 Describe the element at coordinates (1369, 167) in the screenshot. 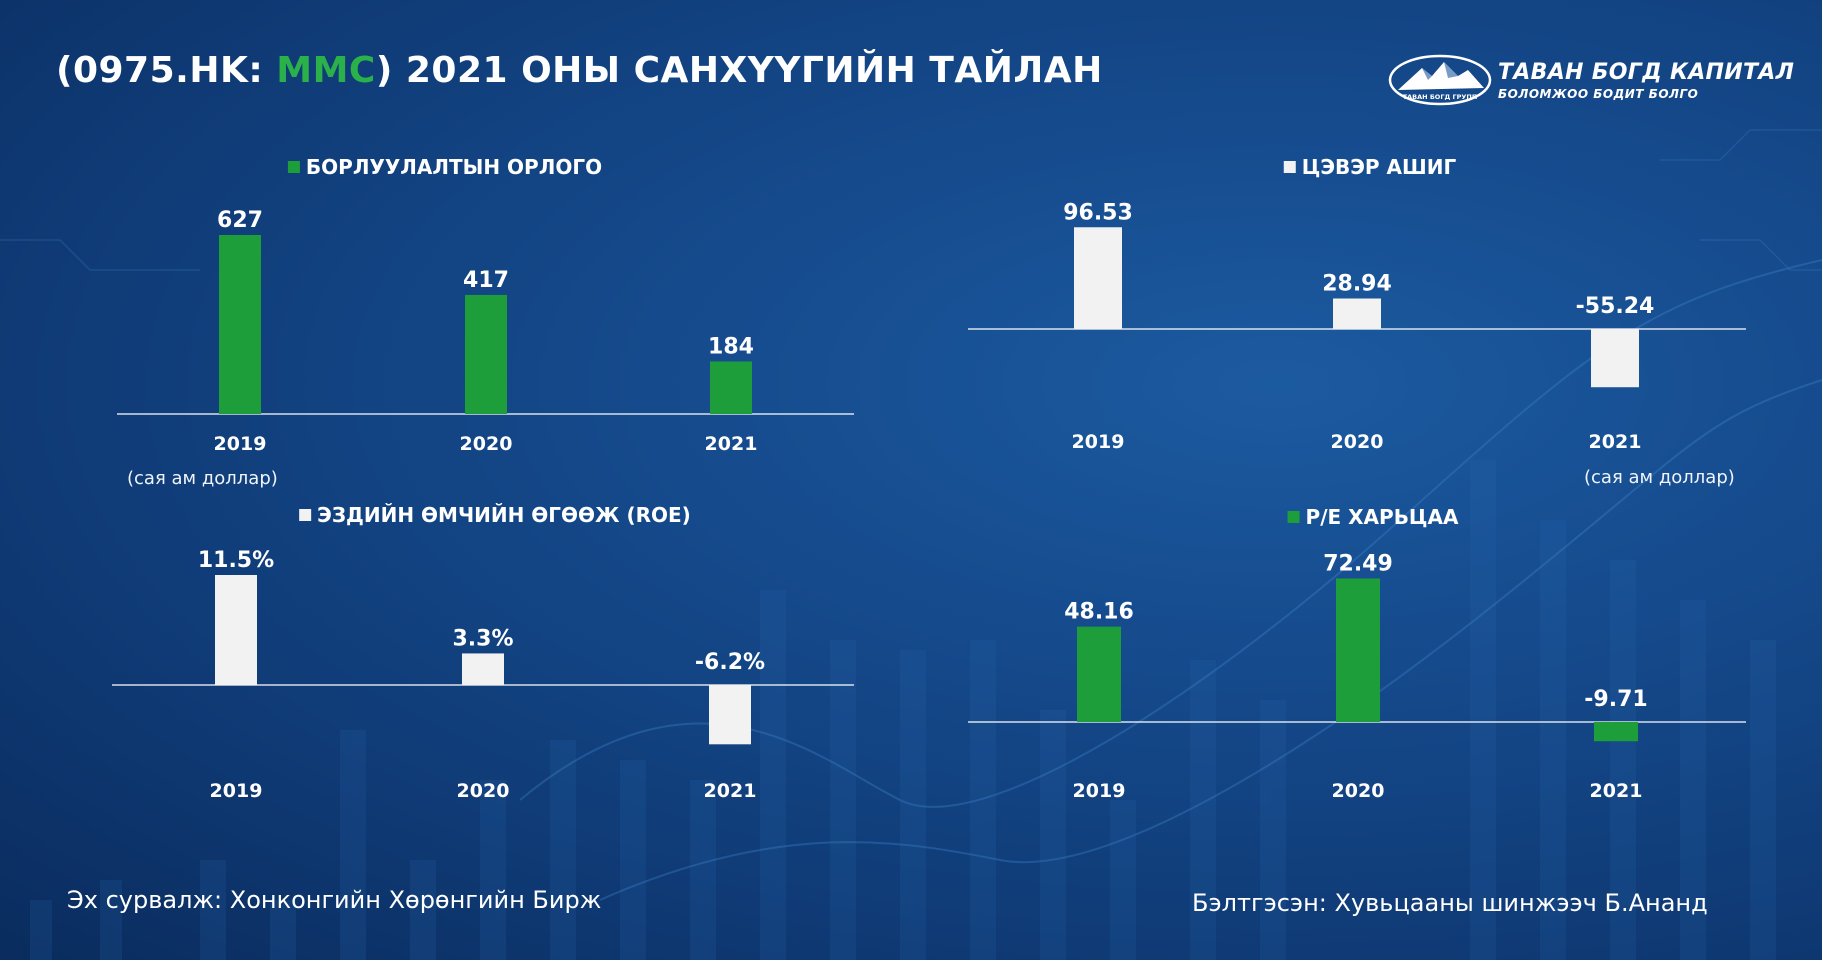

I see `net-profit-chart-title: ЦЭВЭР АШИГ` at that location.